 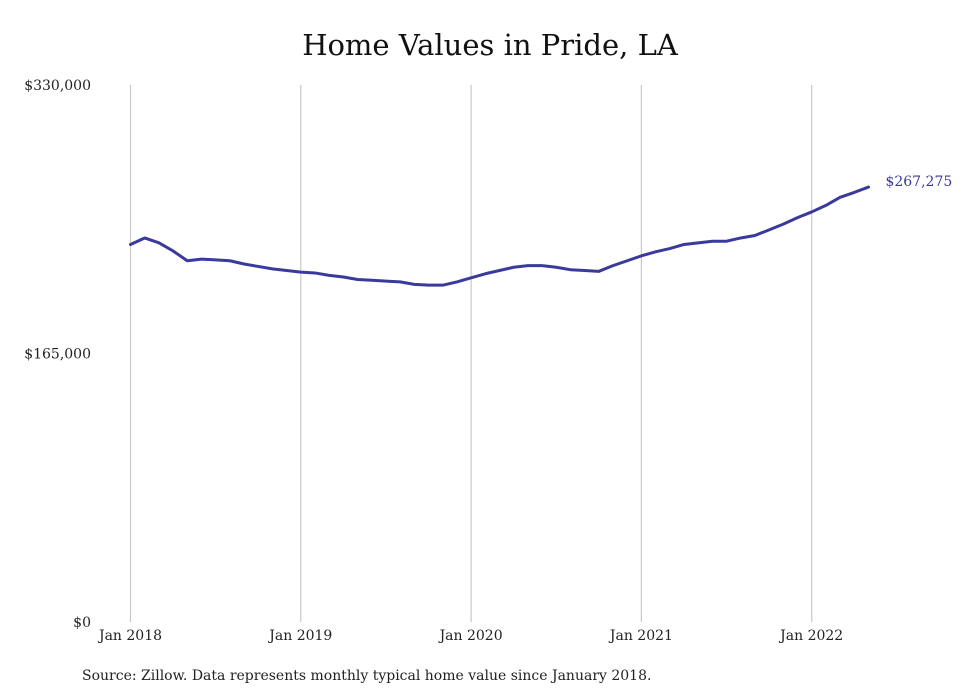 I want to click on series-line, so click(x=499, y=236).